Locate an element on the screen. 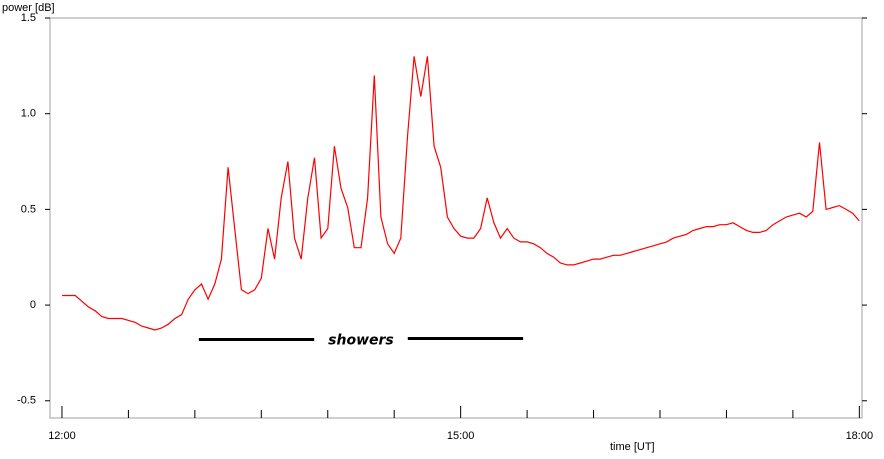 The image size is (884, 459). x-tick-label: 12:00 is located at coordinates (62, 436).